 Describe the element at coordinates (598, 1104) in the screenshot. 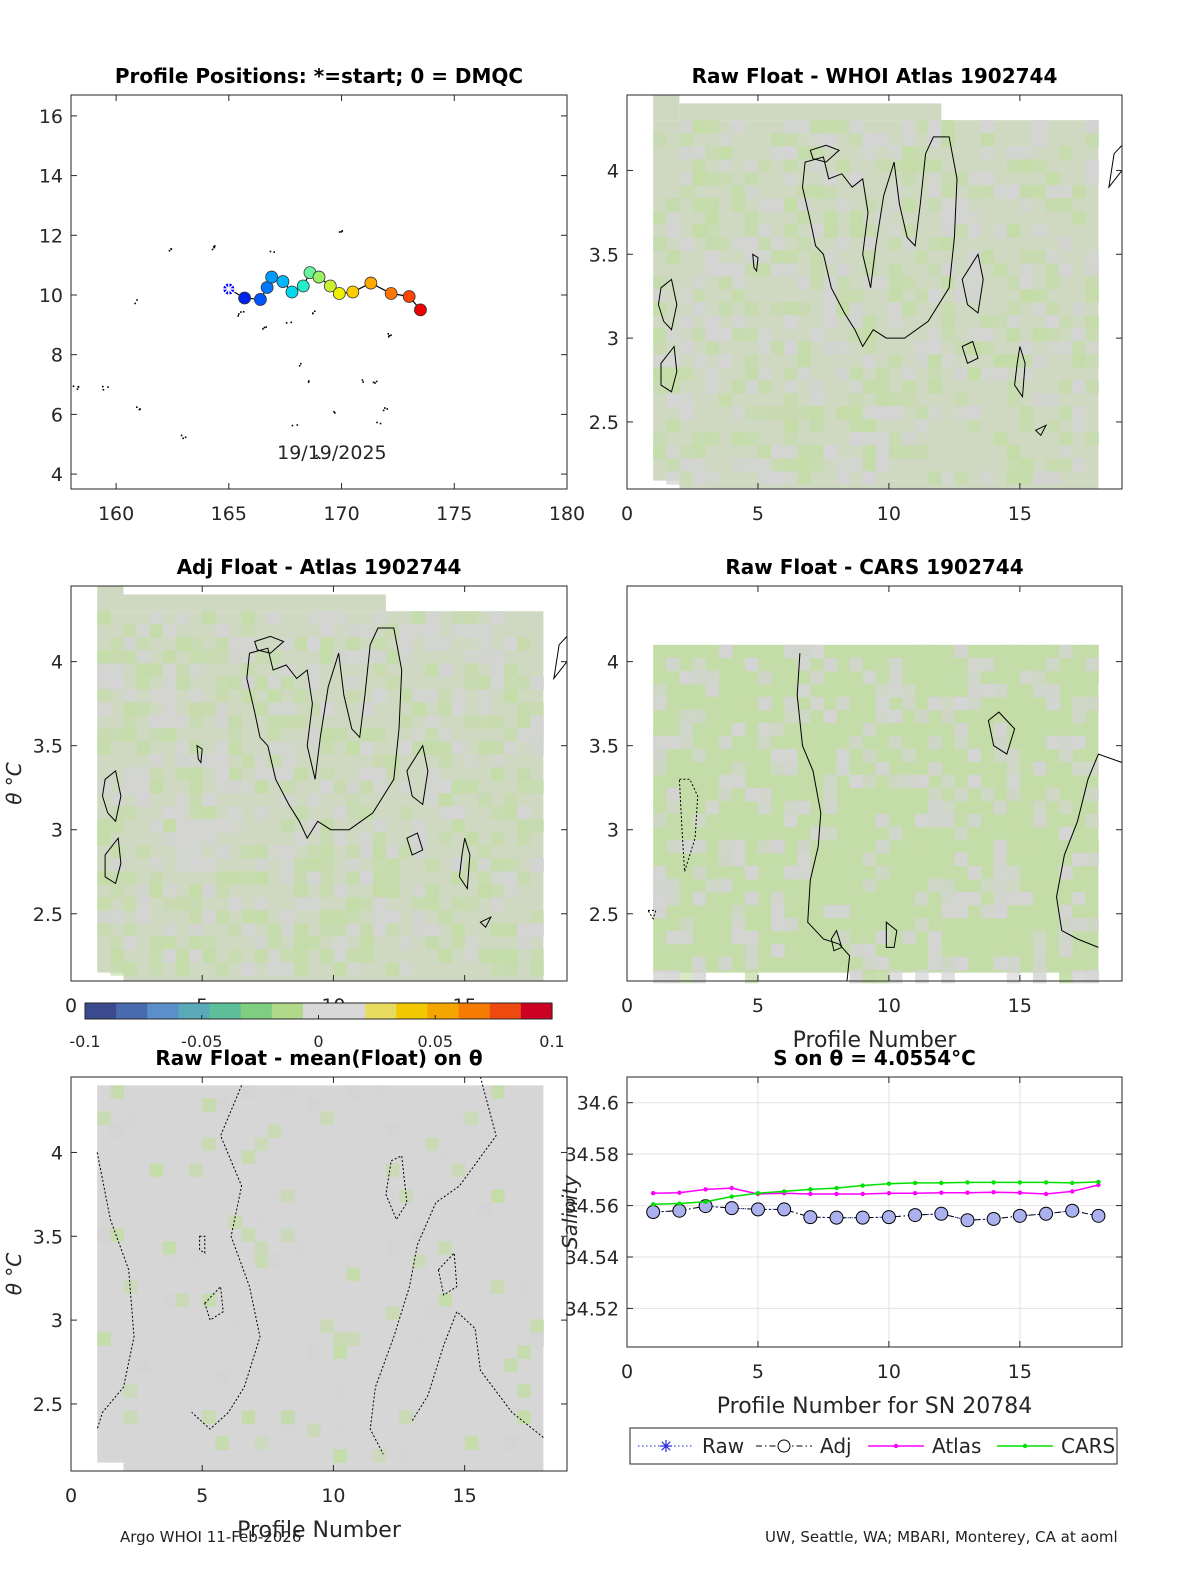

I see `y-tick-label: 34.6` at that location.